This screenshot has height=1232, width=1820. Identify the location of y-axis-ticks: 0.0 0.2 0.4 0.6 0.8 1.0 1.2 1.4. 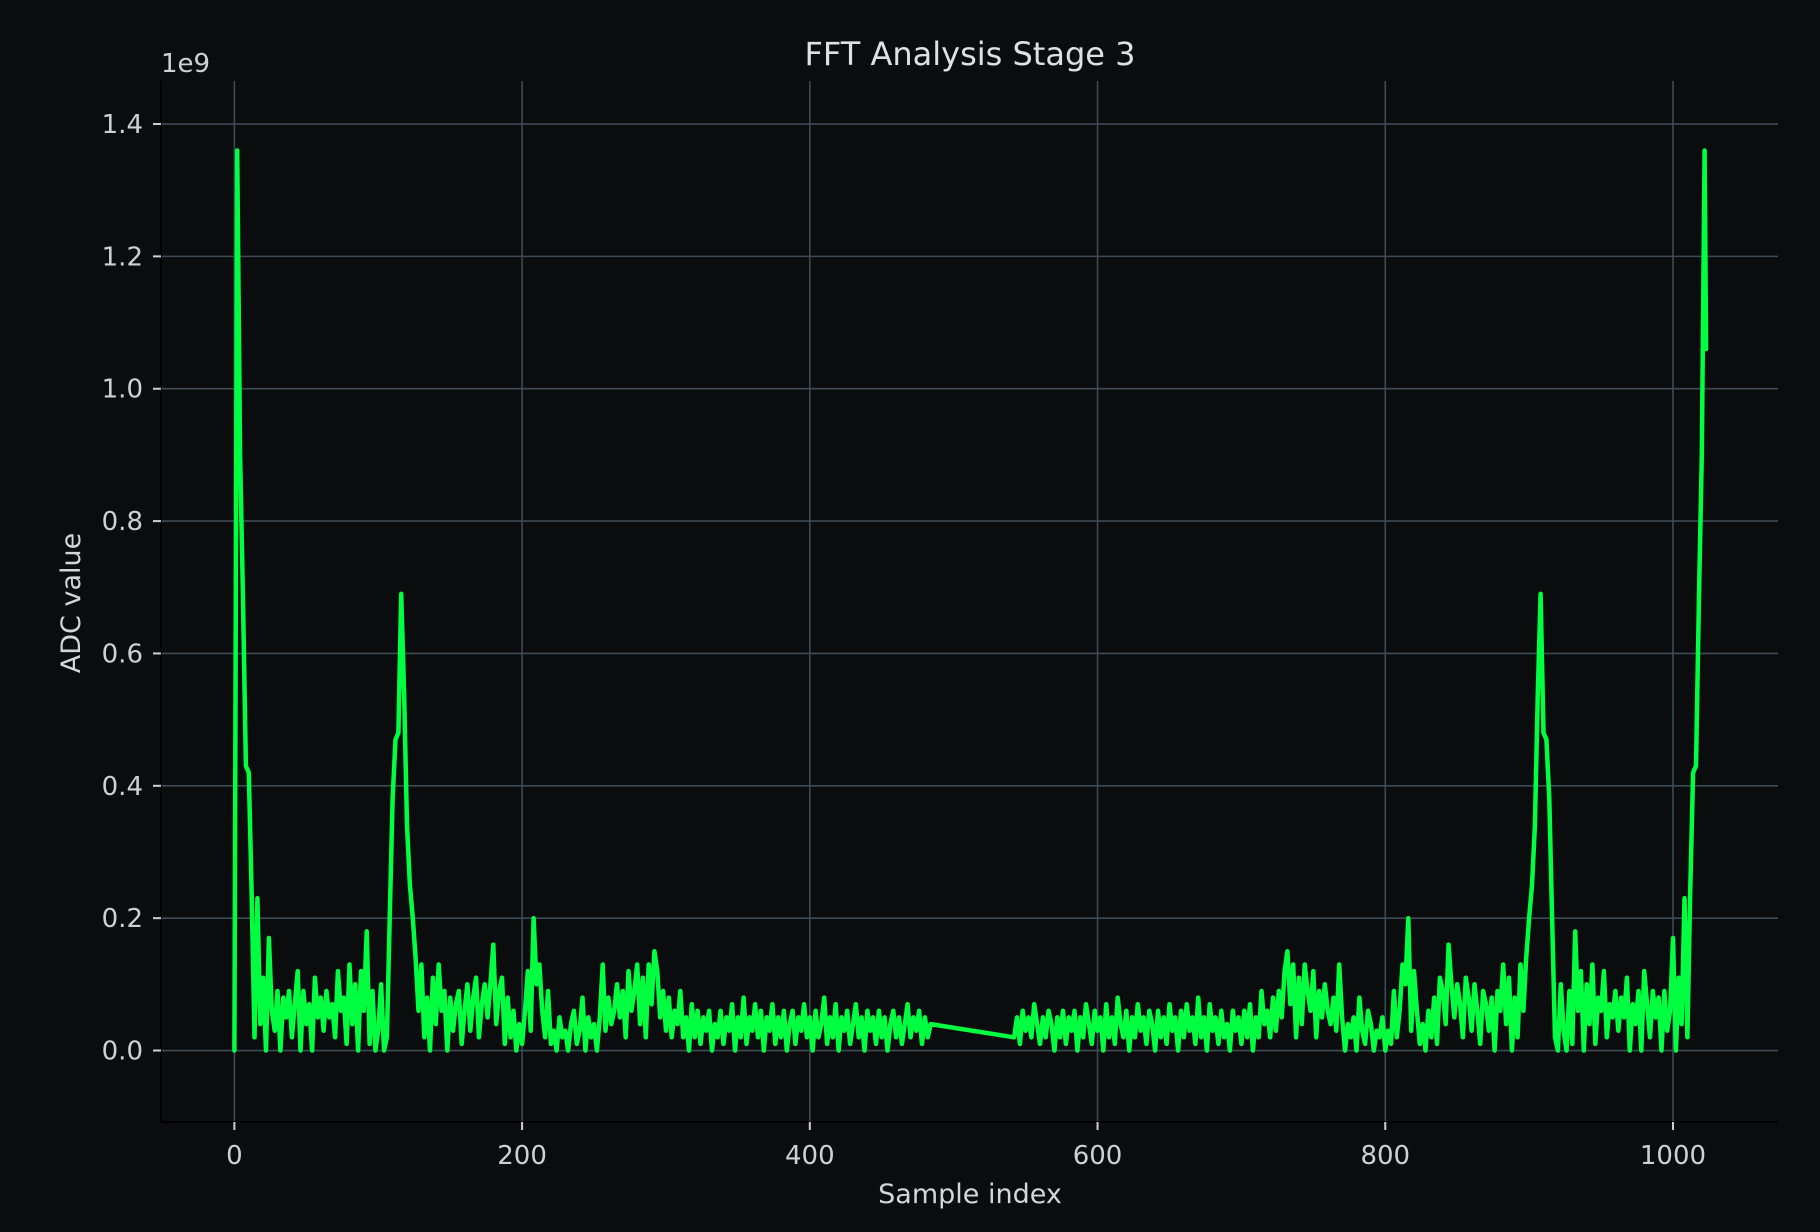
(131, 588).